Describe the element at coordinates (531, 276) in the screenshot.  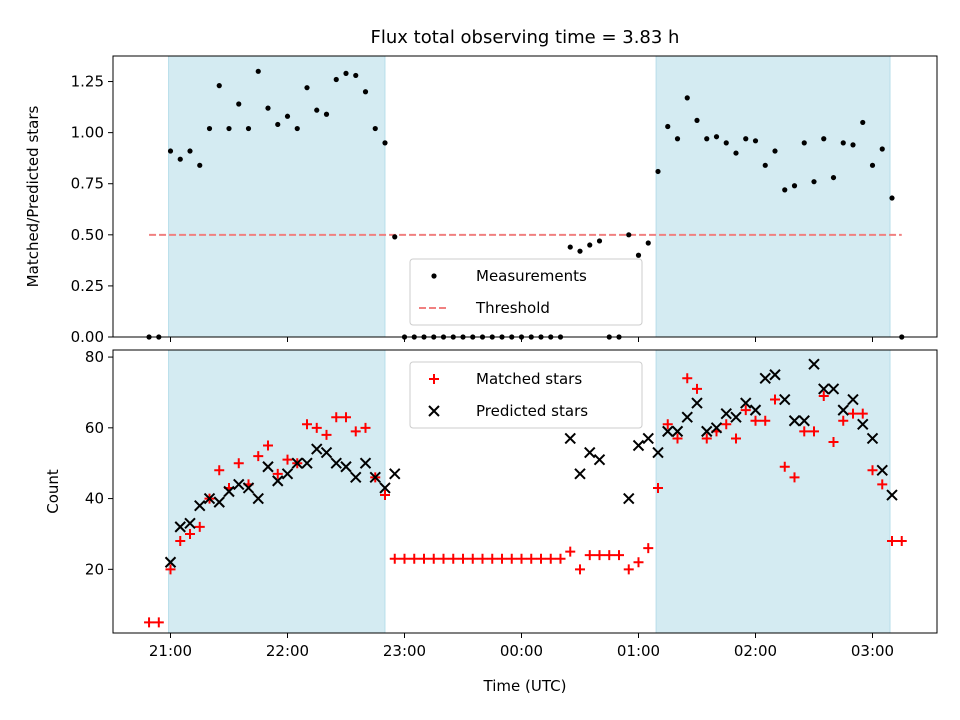
I see `legend-label: Measurements` at that location.